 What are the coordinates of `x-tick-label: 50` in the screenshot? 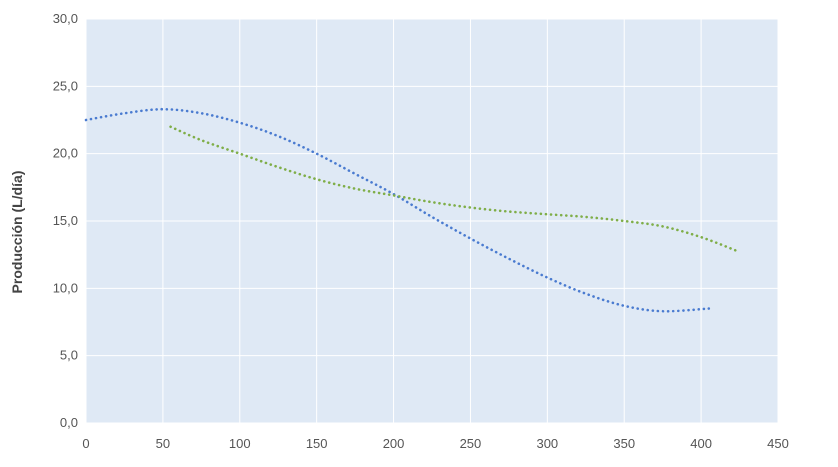 It's located at (163, 443).